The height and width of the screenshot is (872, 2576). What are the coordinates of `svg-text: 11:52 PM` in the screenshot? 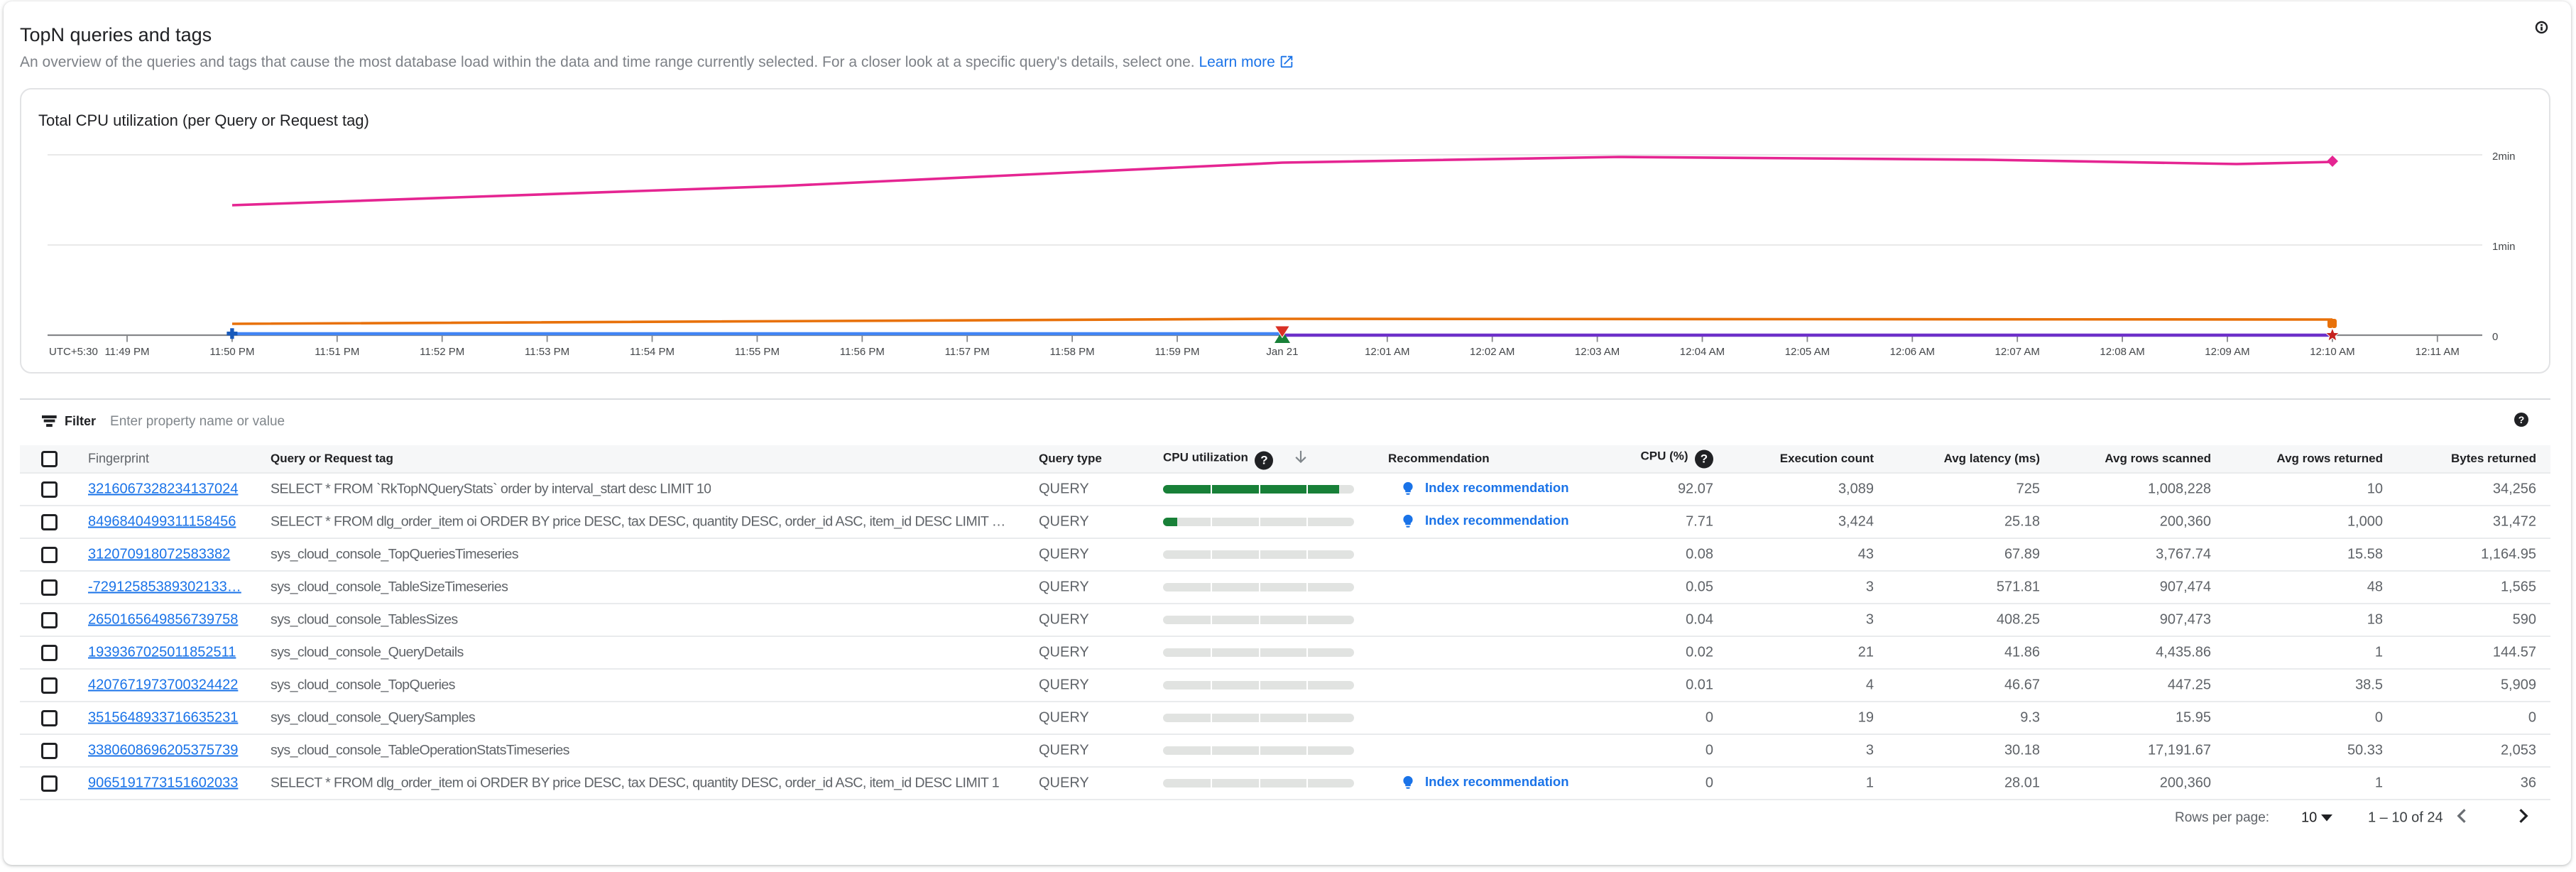 It's located at (442, 352).